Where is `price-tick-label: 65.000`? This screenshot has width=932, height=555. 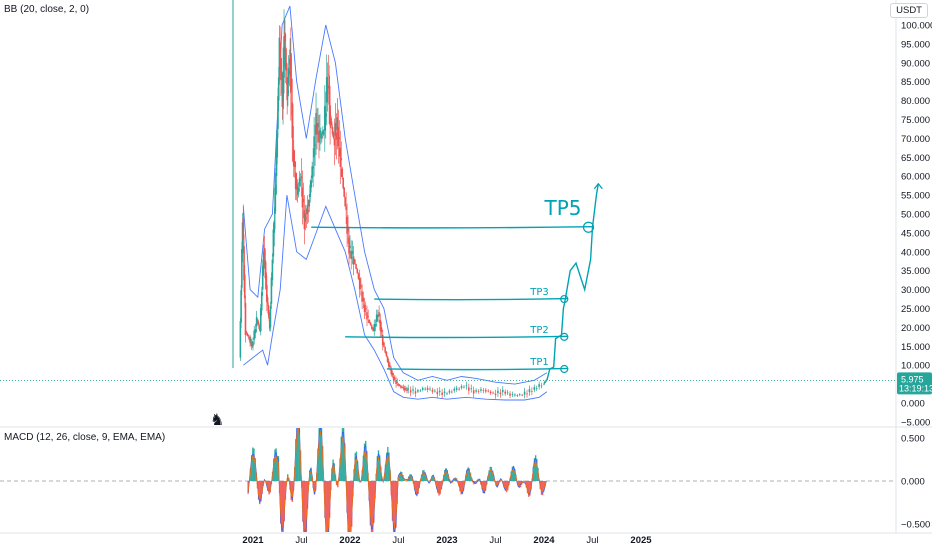
price-tick-label: 65.000 is located at coordinates (915, 158).